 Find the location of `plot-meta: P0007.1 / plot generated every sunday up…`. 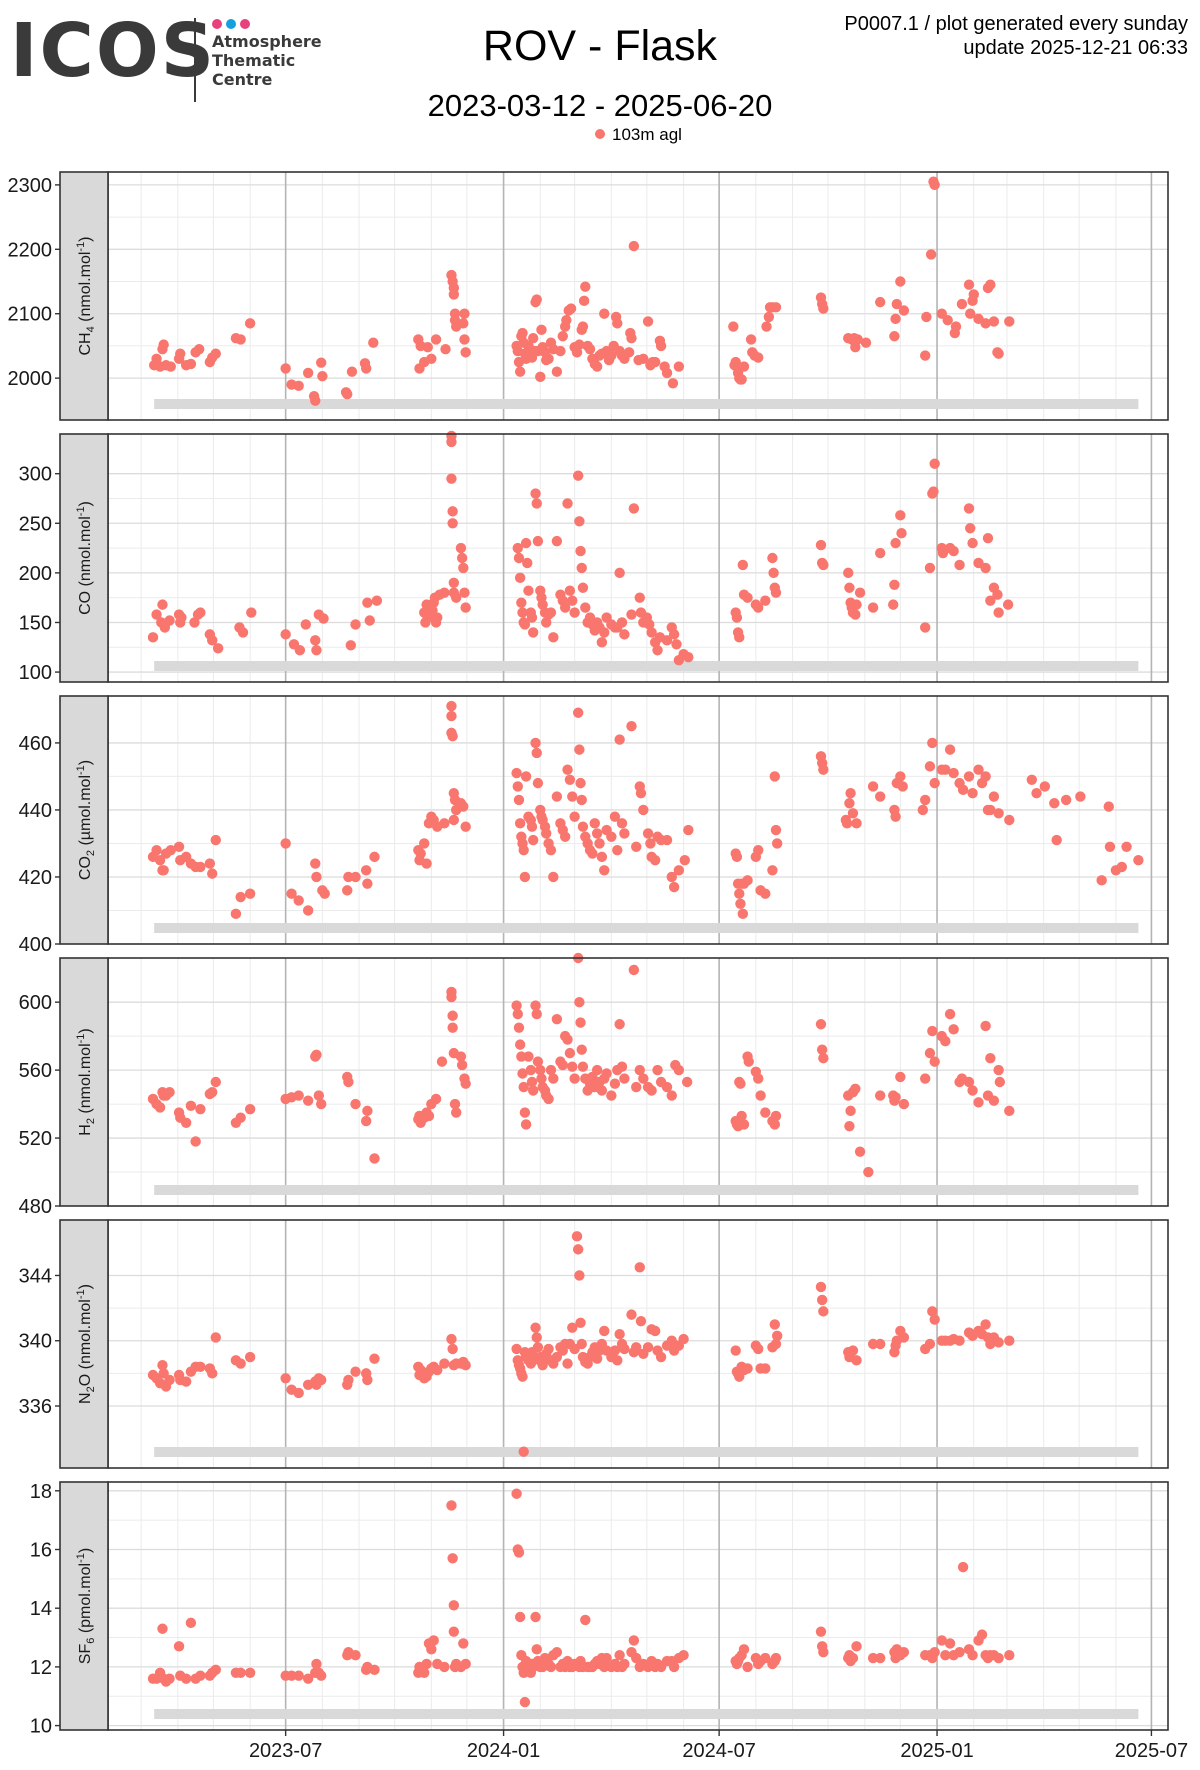

plot-meta: P0007.1 / plot generated every sunday up… is located at coordinates (1016, 36).